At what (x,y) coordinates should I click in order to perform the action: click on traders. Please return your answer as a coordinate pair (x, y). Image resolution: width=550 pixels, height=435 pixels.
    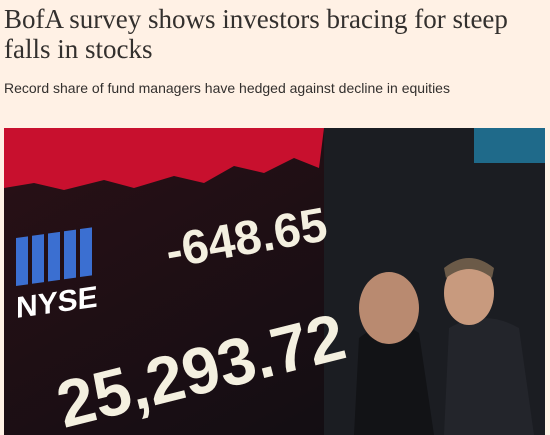
    Looking at the image, I should click on (444, 346).